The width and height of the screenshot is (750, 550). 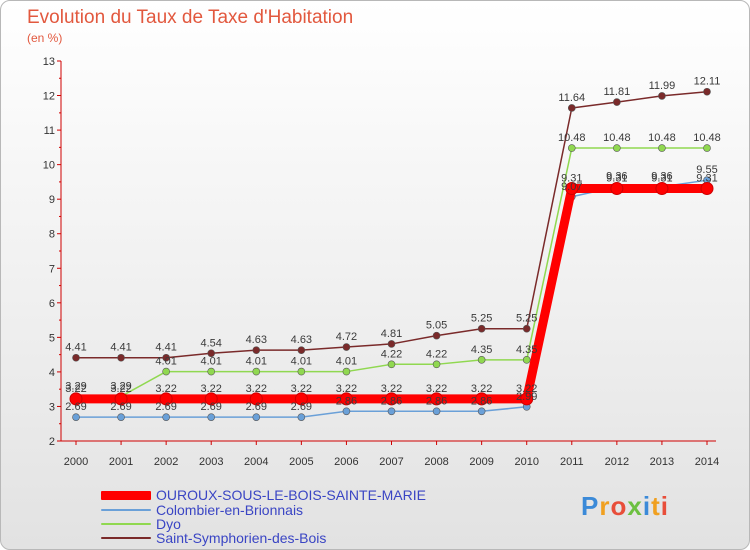 What do you see at coordinates (616, 177) in the screenshot?
I see `data-label: 9.36` at bounding box center [616, 177].